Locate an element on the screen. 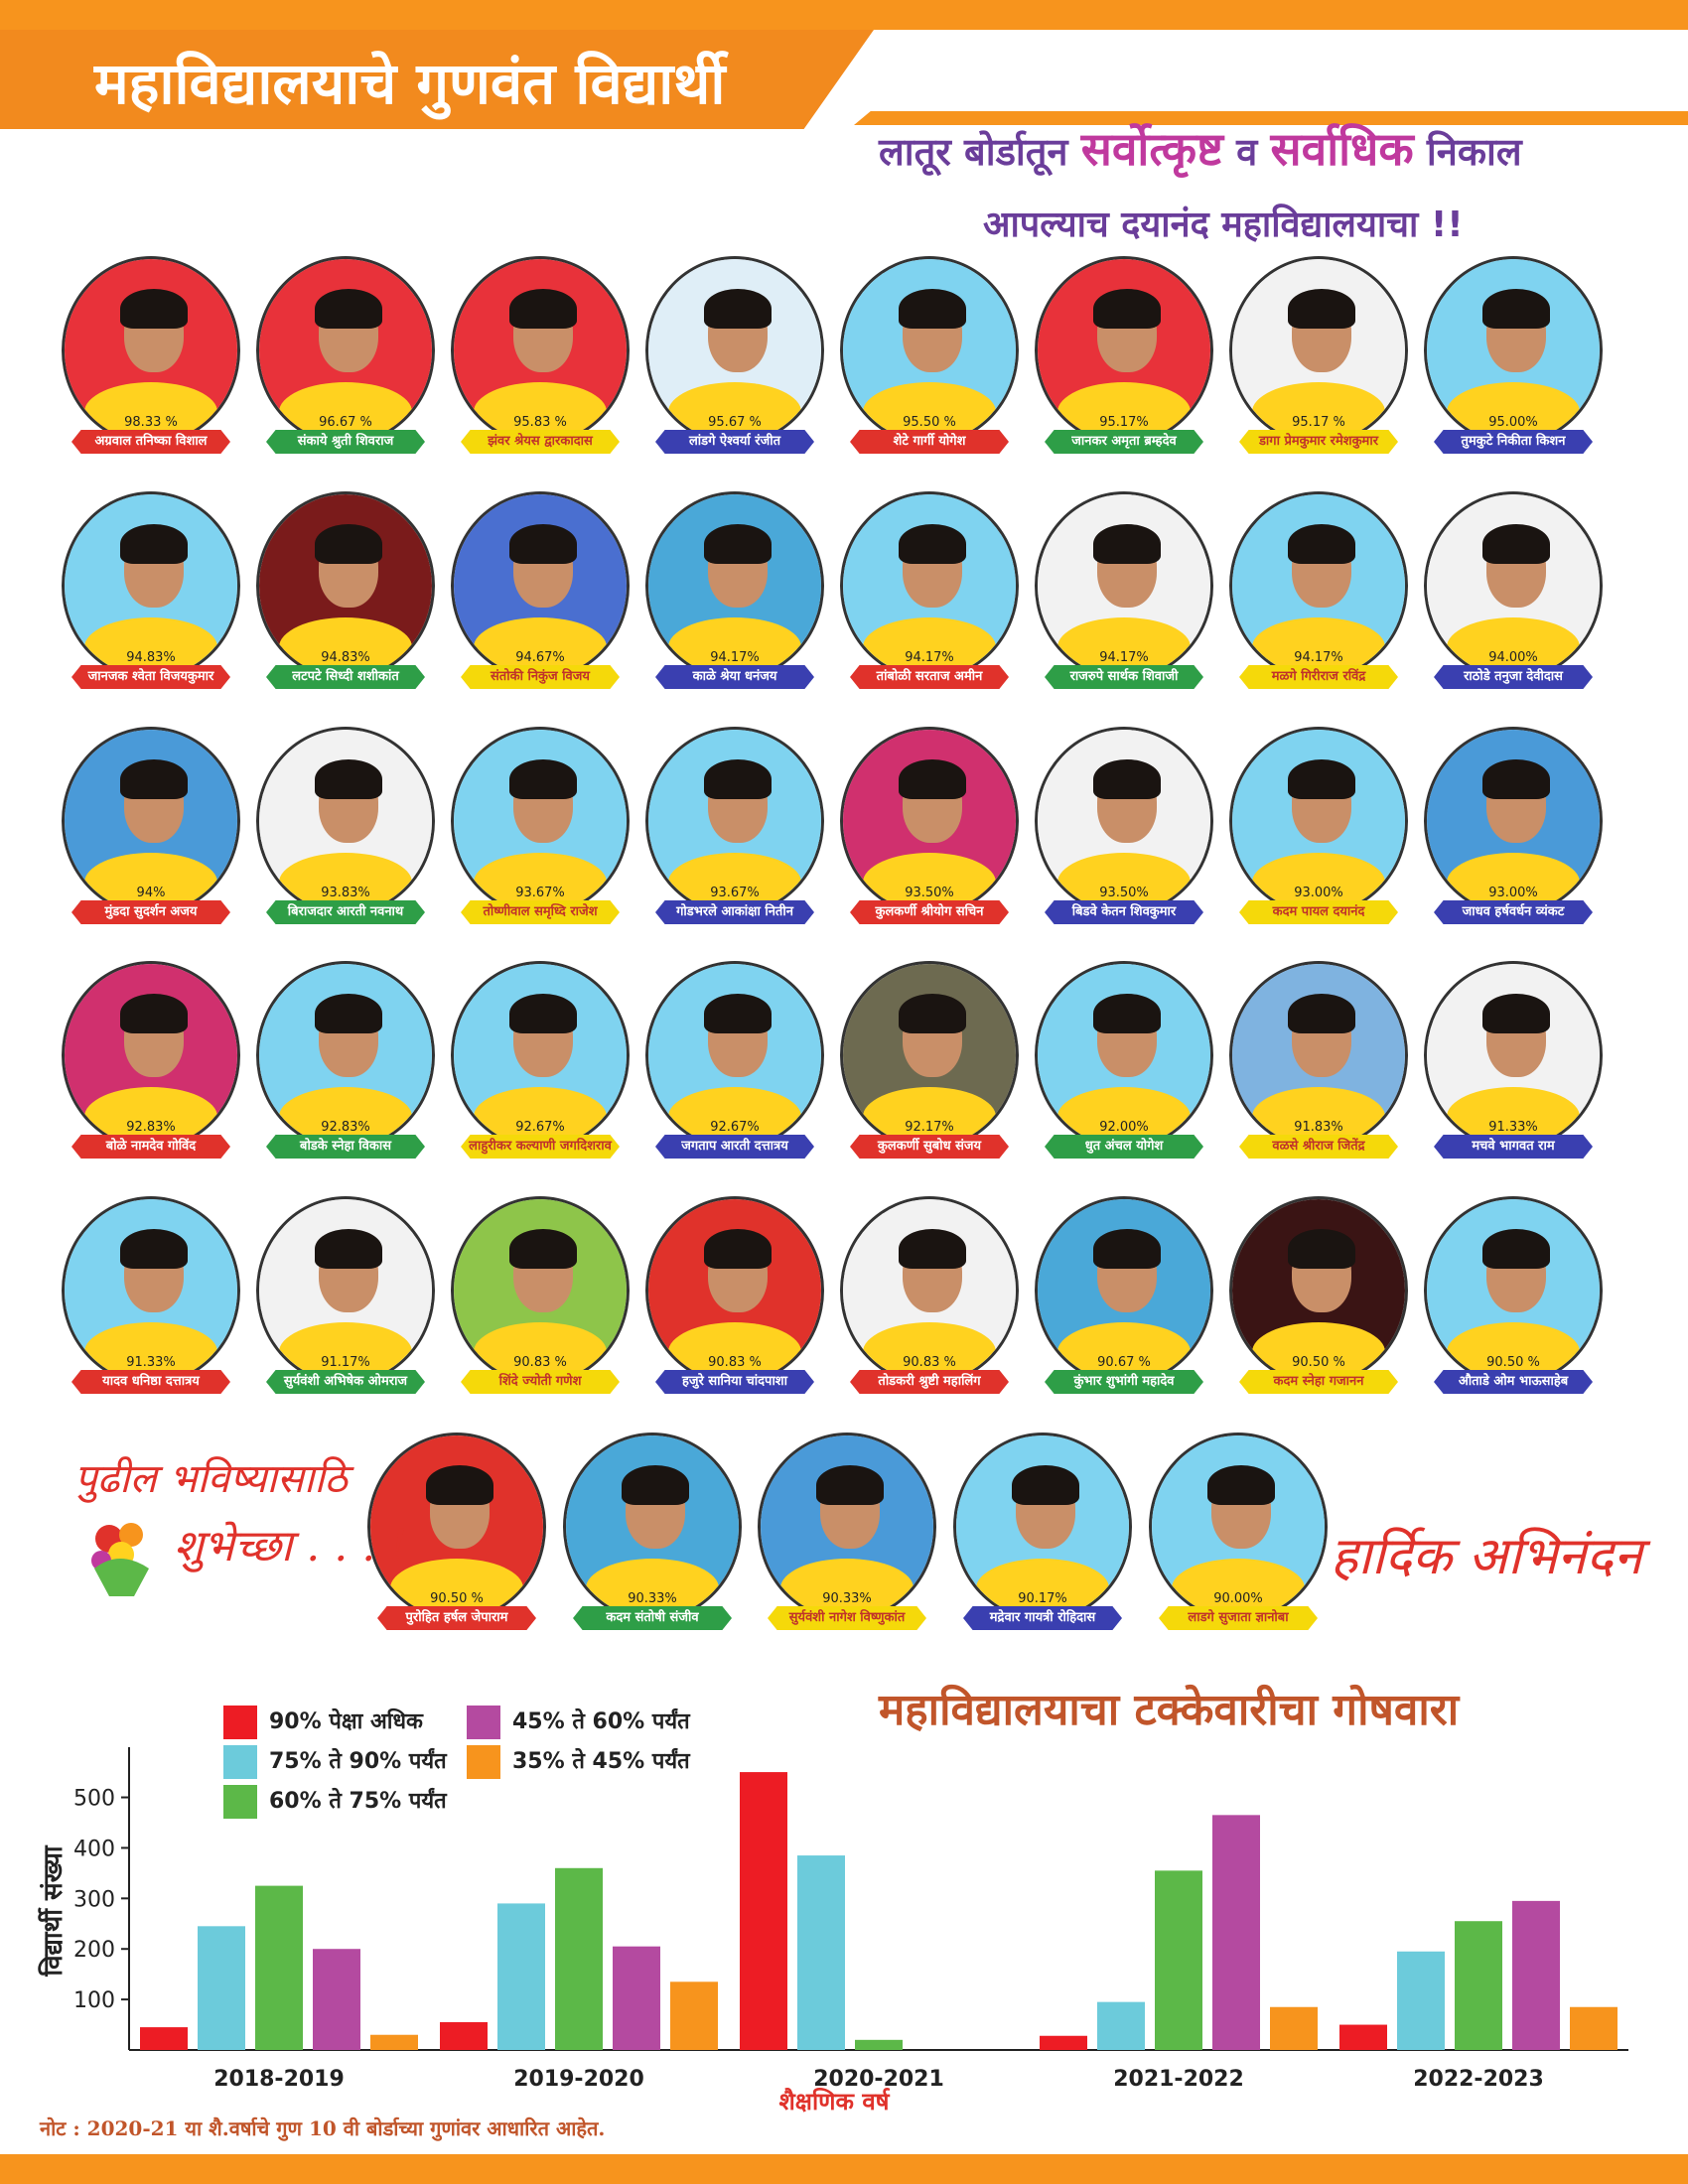  student-card: 93.67% तोष्णीवाल समृध्दि राजेश is located at coordinates (540, 841).